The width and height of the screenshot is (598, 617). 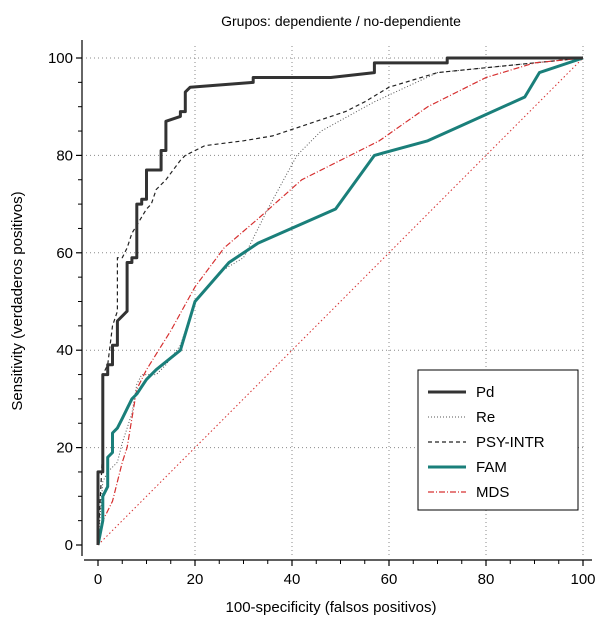 I want to click on legend-label-psy-intr: PSY-INTR, so click(x=510, y=442).